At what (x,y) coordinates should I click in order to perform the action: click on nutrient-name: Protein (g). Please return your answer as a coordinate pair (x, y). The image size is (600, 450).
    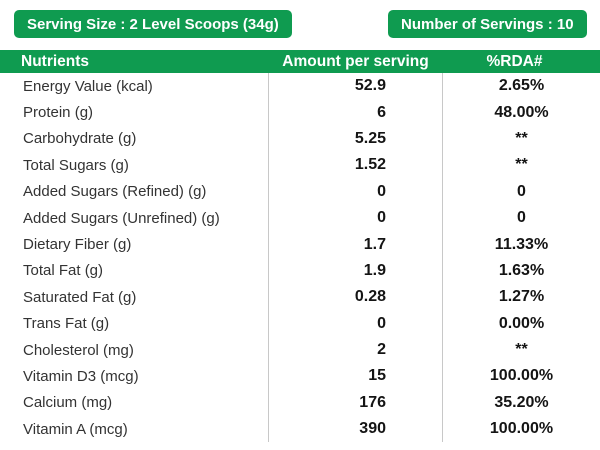
    Looking at the image, I should click on (58, 113).